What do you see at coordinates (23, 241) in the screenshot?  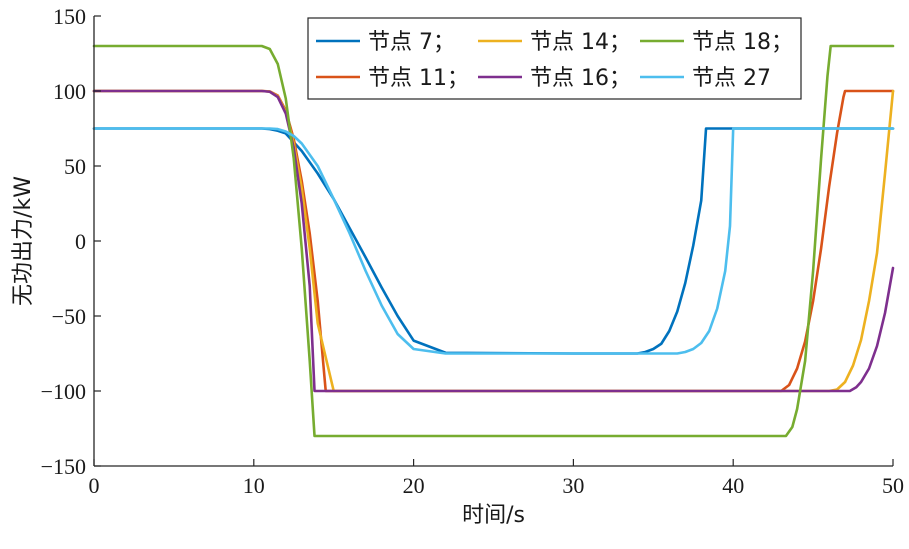 I see `y-axis-label: 无功出力/kW` at bounding box center [23, 241].